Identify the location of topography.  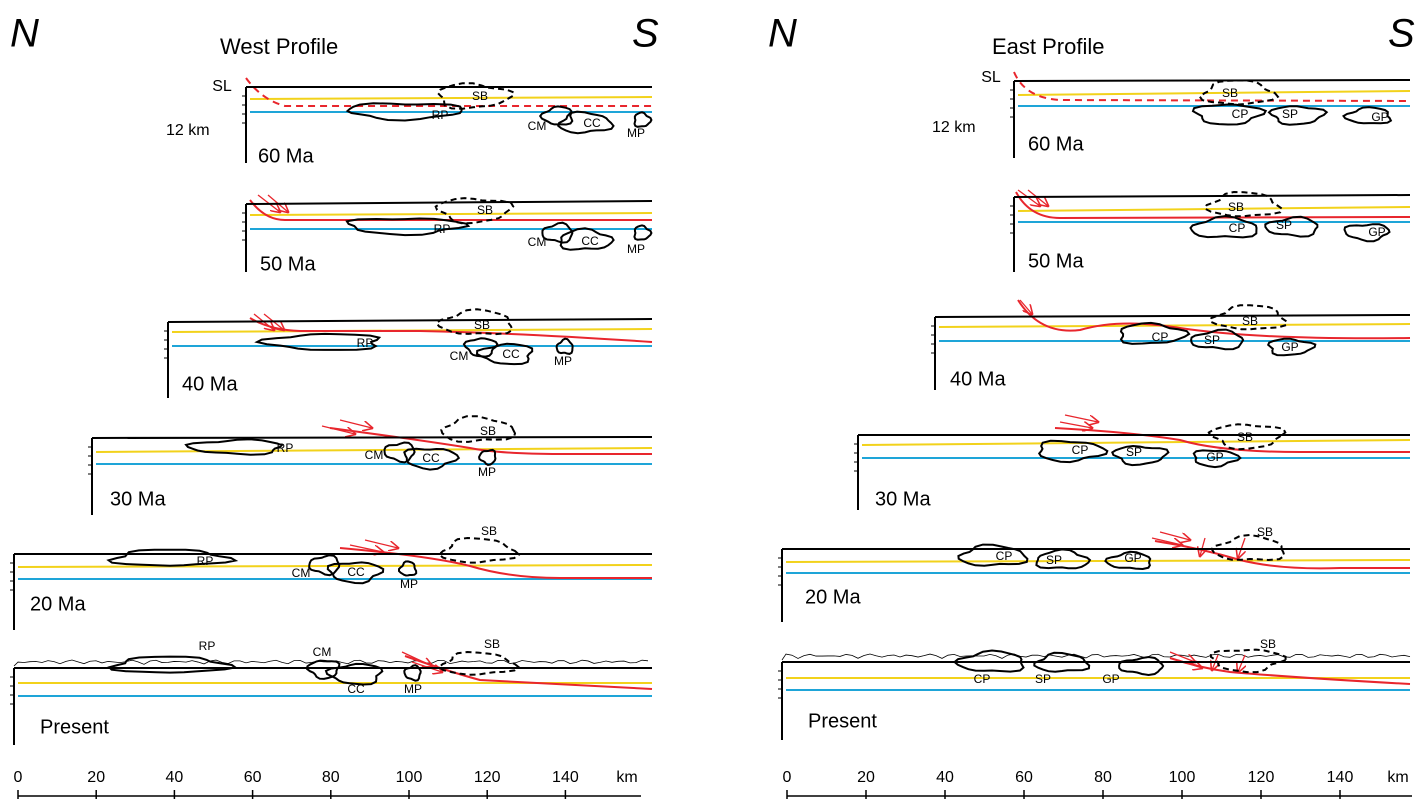
(1096, 657).